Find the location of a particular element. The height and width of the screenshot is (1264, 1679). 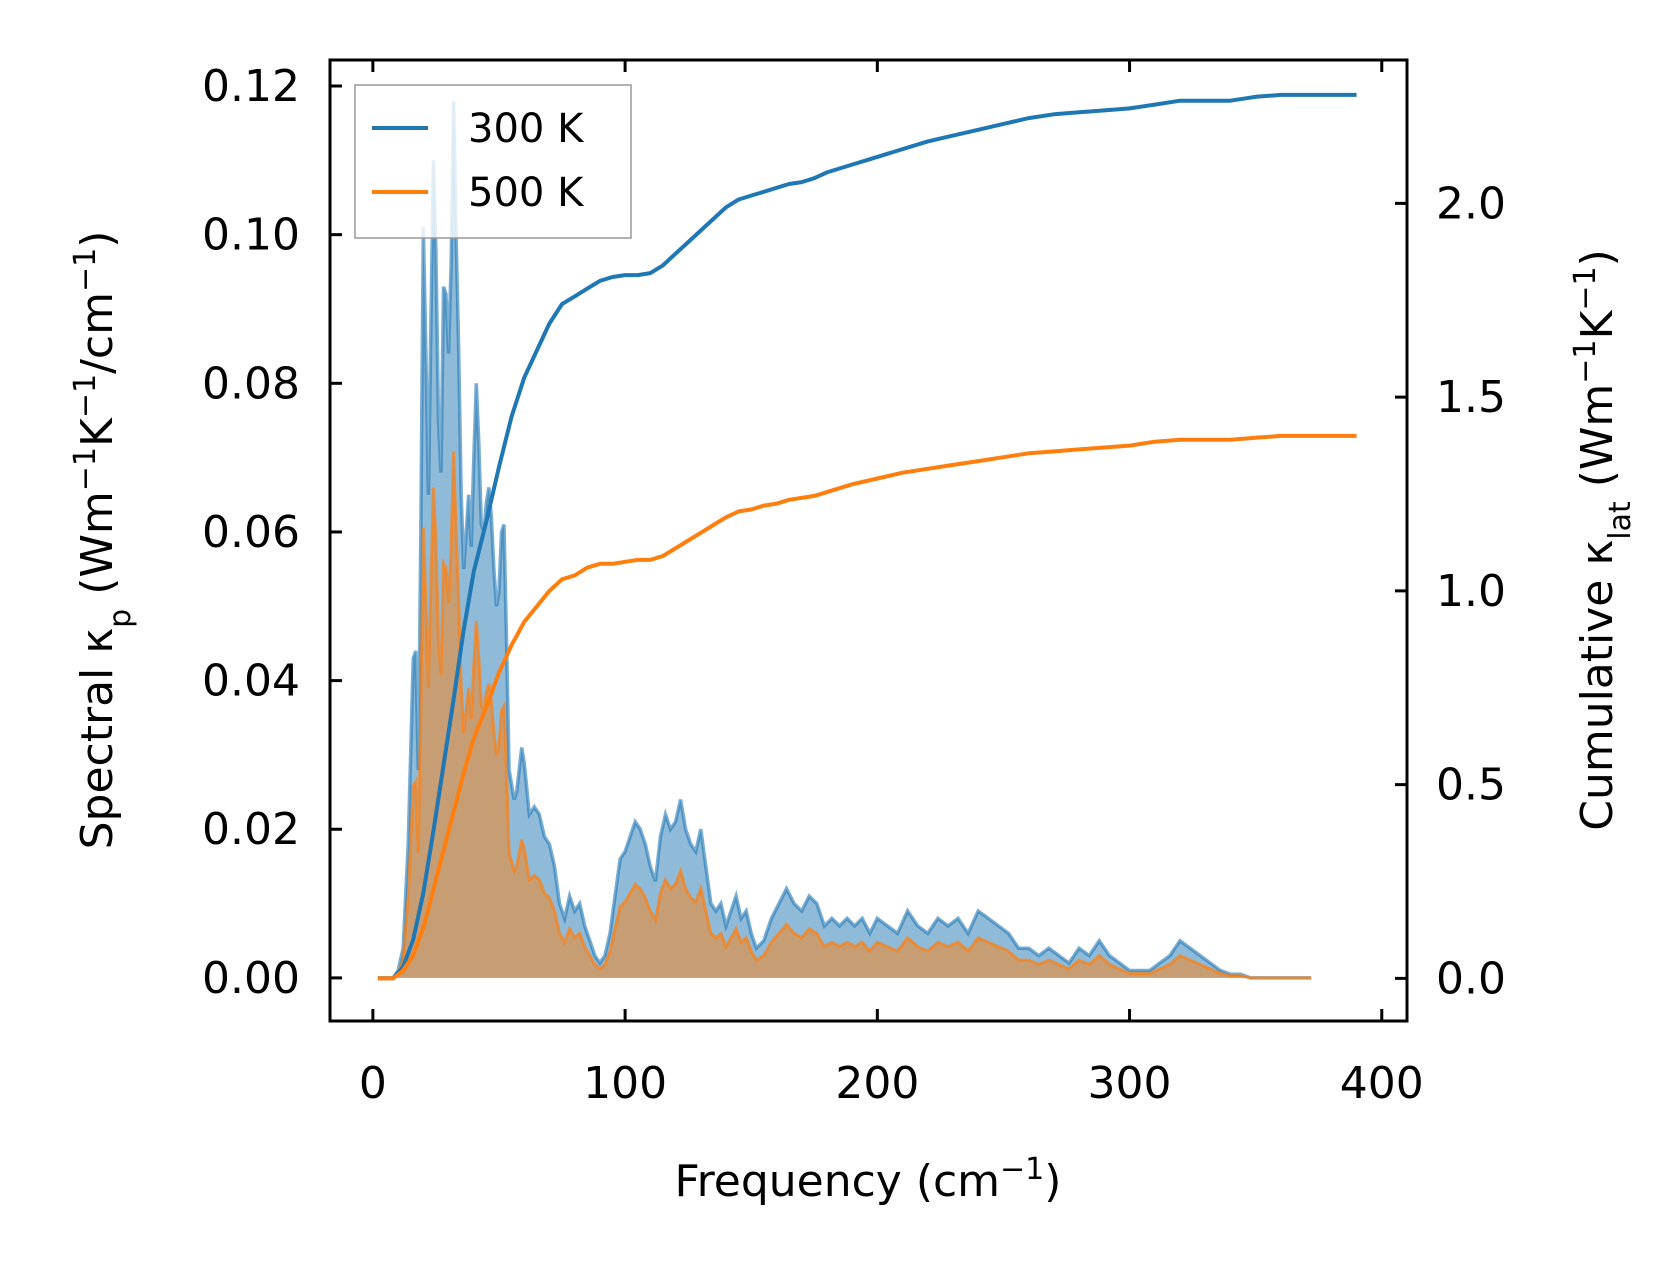

y-left-tick-label: 0.12 is located at coordinates (251, 86).